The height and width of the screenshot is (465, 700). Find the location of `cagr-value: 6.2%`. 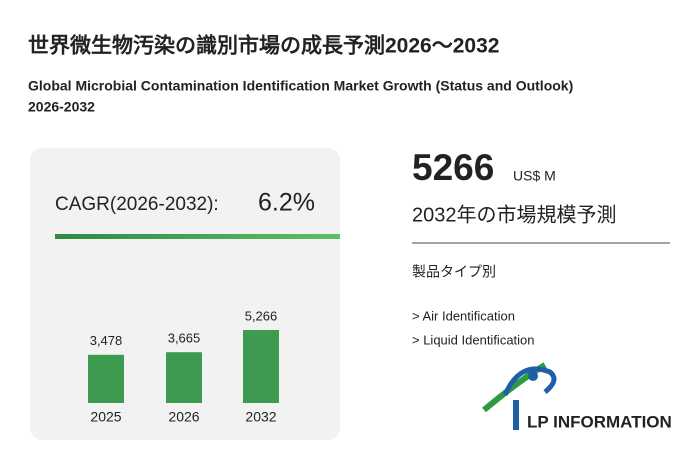

cagr-value: 6.2% is located at coordinates (286, 203).